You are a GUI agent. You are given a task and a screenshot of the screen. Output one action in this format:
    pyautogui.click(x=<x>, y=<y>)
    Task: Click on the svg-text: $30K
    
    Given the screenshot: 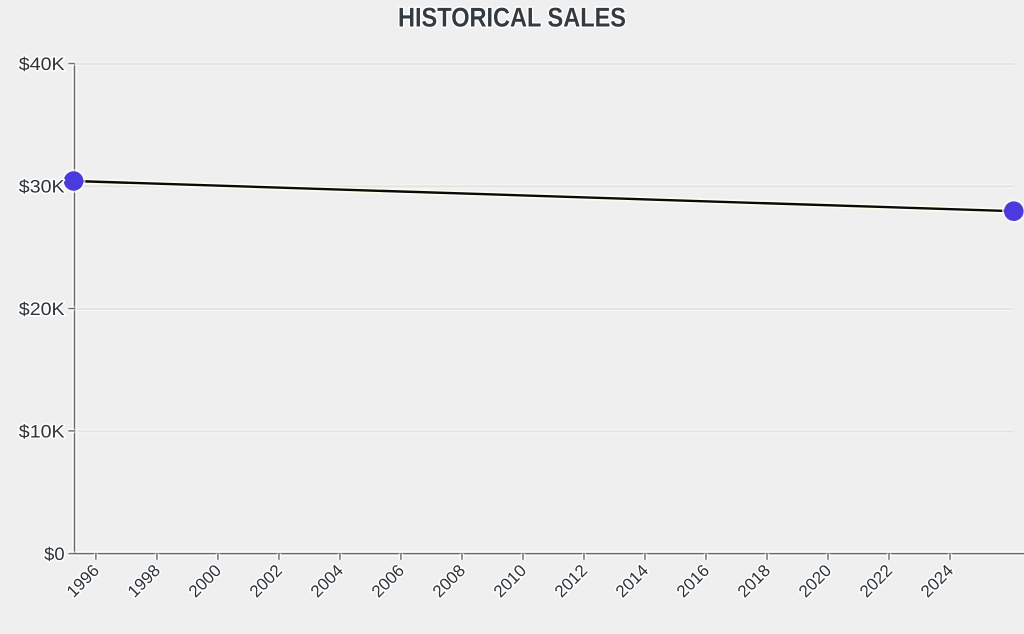 What is the action you would take?
    pyautogui.click(x=42, y=186)
    